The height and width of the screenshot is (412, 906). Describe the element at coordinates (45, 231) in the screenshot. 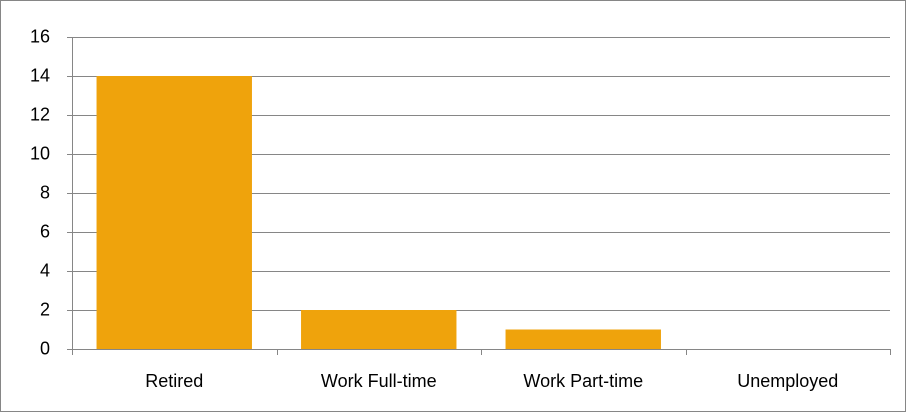

I see `y-tick-label: 6` at that location.